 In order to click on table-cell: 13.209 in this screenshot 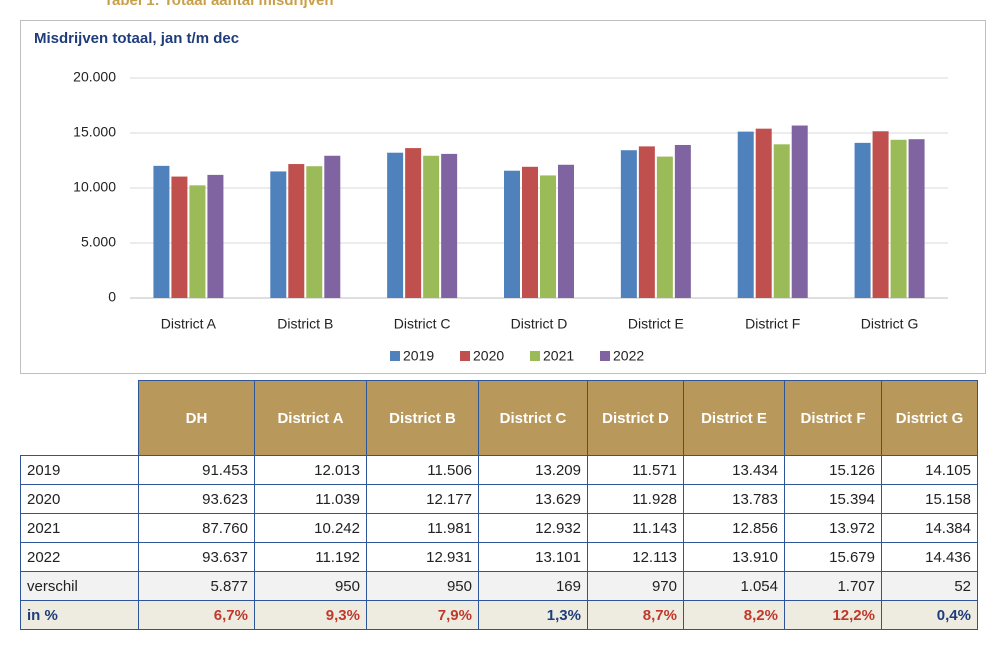, I will do `click(533, 470)`.